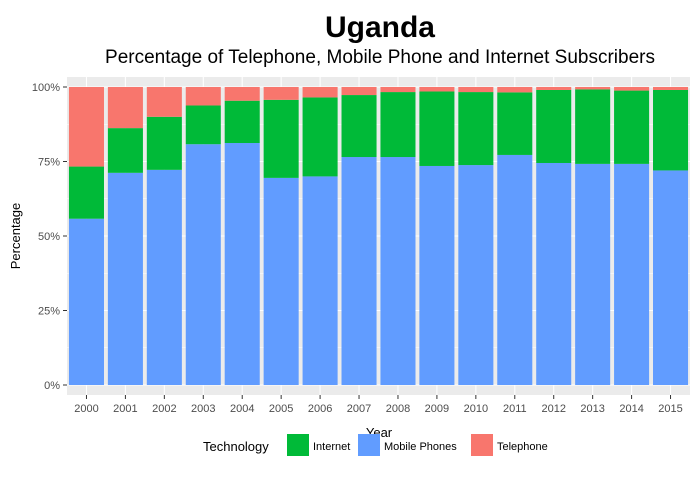 Image resolution: width=700 pixels, height=500 pixels. Describe the element at coordinates (476, 129) in the screenshot. I see `bar-internet-2010` at that location.